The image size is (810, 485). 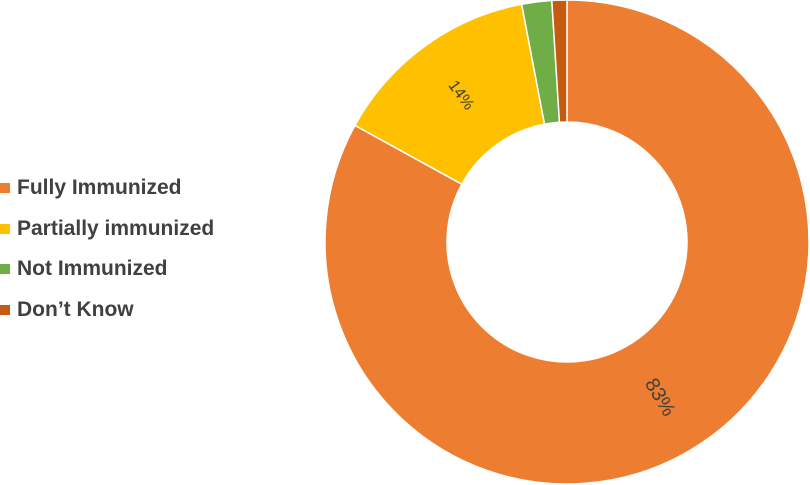 I want to click on legend-label-dont-know: Don’t Know, so click(x=75, y=309).